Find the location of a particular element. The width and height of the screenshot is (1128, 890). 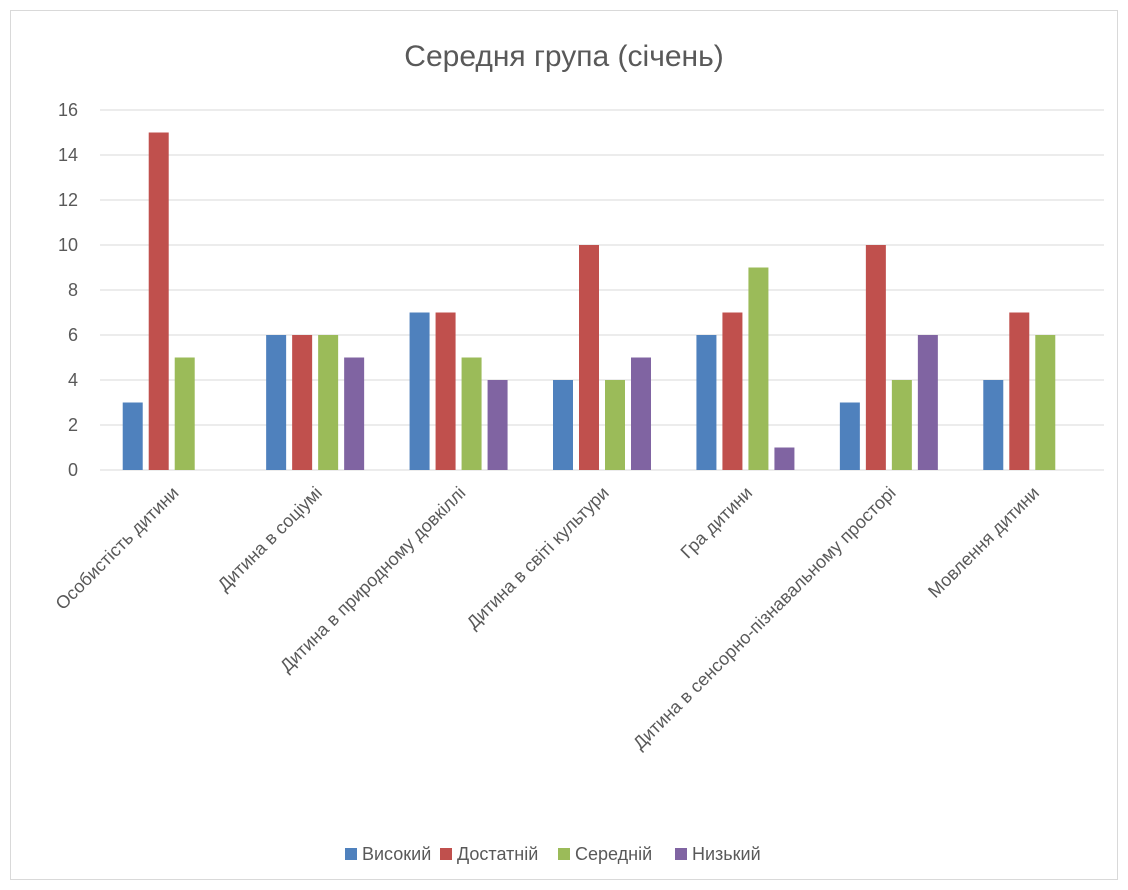

x-tick-label: Особистість дитини is located at coordinates (117, 548).